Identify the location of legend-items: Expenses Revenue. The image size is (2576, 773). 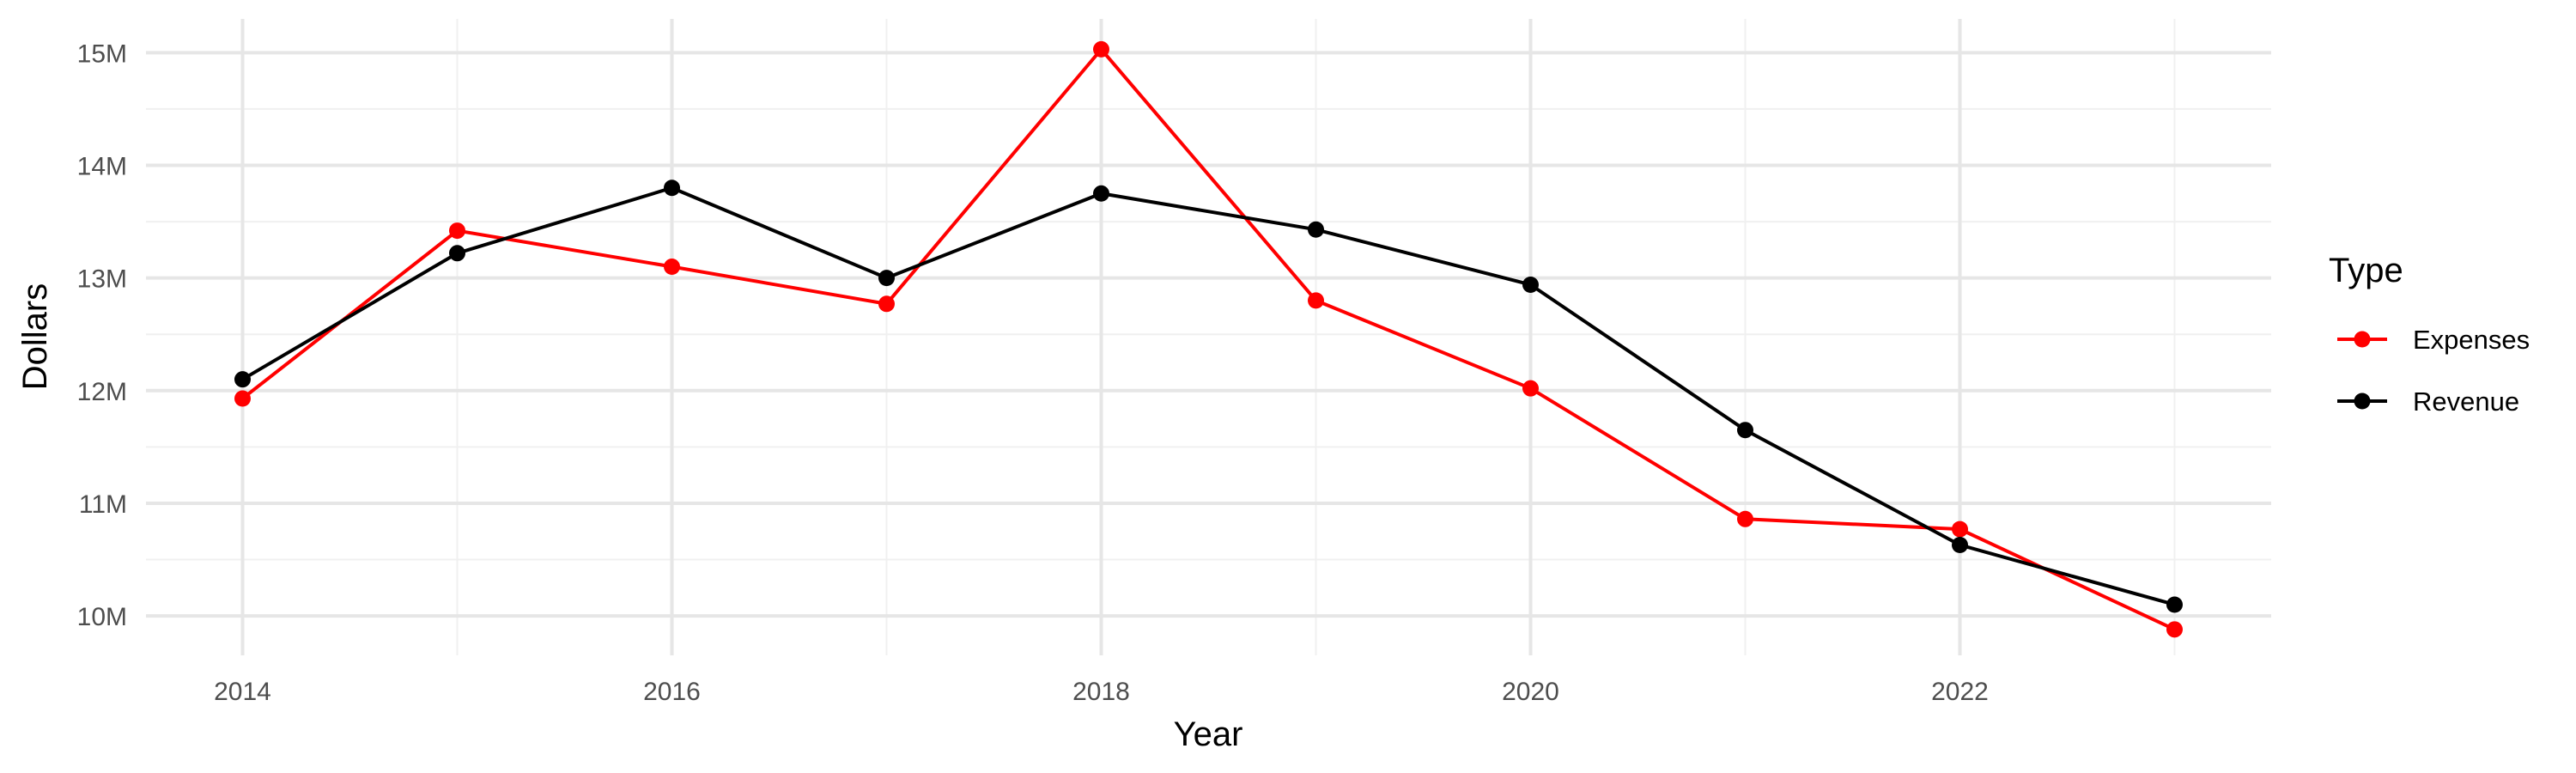
(2434, 371).